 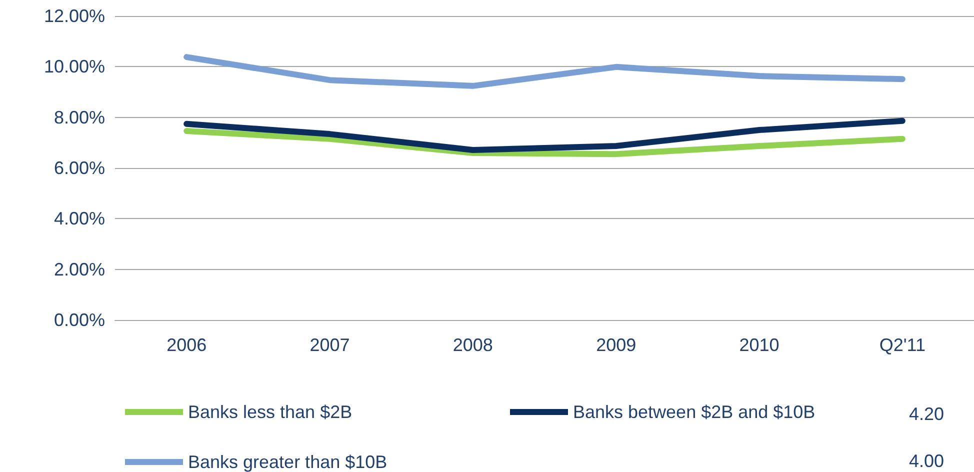 I want to click on y-tick-label: 12.00%, so click(x=74, y=16).